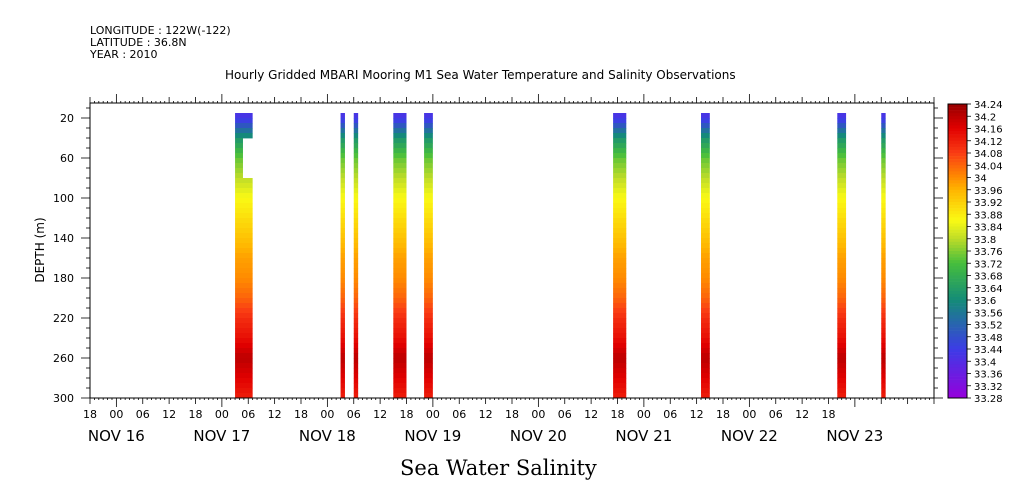 The width and height of the screenshot is (1009, 504). I want to click on x-tick-label: 00, so click(538, 414).